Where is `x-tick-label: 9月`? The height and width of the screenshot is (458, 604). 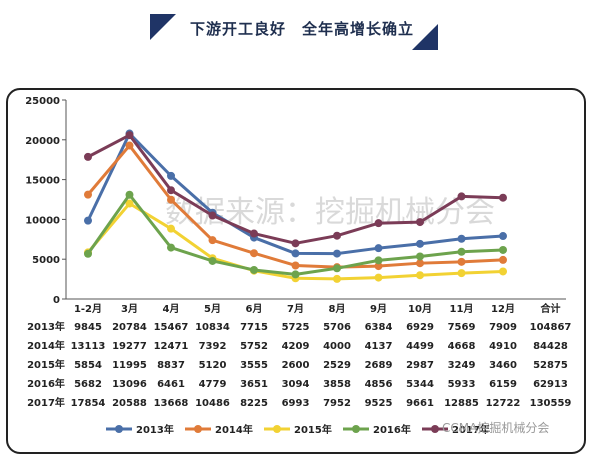
x-tick-label: 9月 is located at coordinates (378, 309).